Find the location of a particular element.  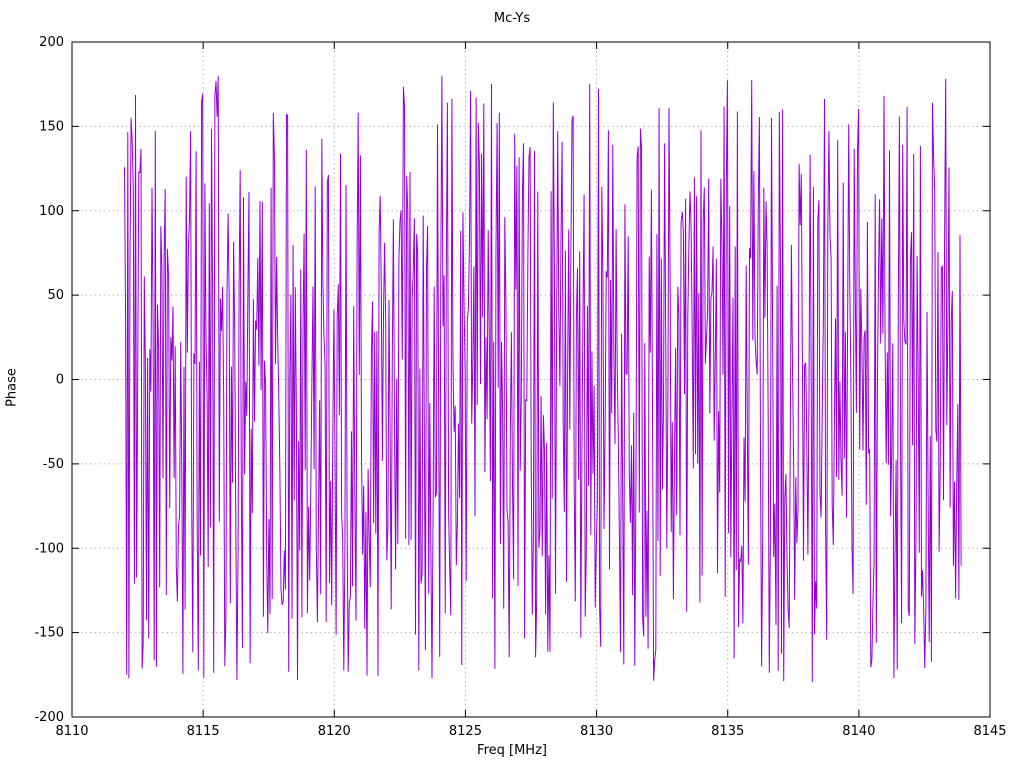

y-tick-label: -150 is located at coordinates (49, 633).